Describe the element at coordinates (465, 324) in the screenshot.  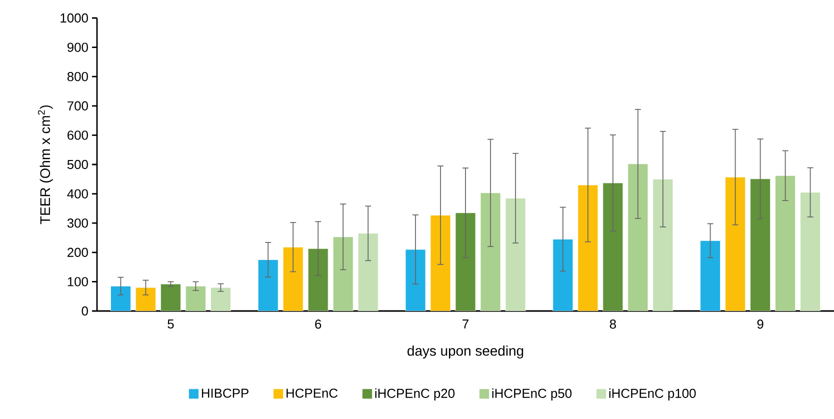
I see `x-tick-label: 7` at that location.